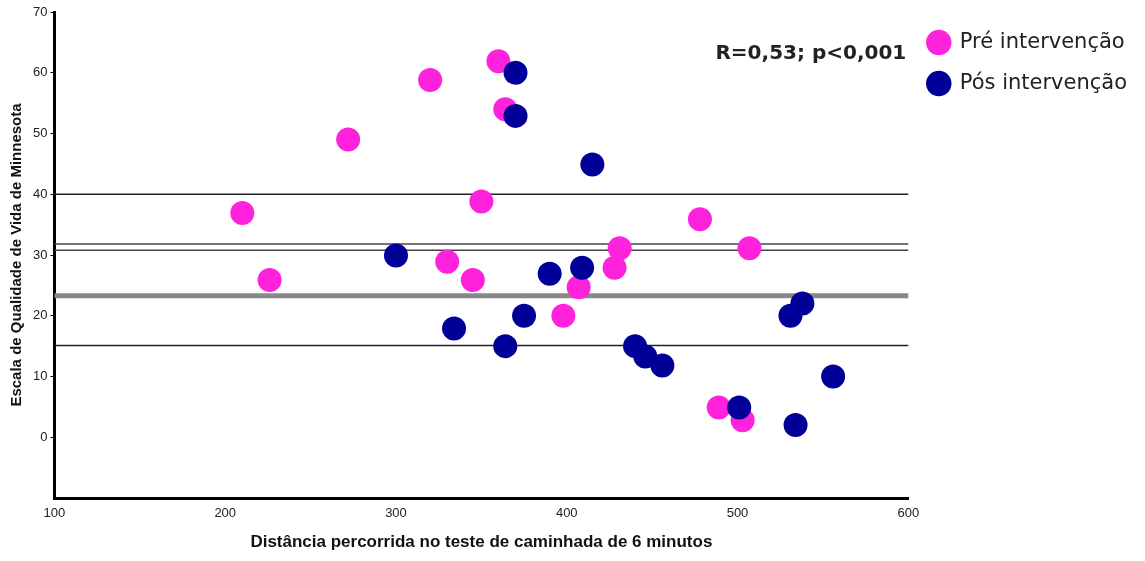 The width and height of the screenshot is (1145, 561). Describe the element at coordinates (811, 52) in the screenshot. I see `annotation: R=0,53; p<0,001` at that location.